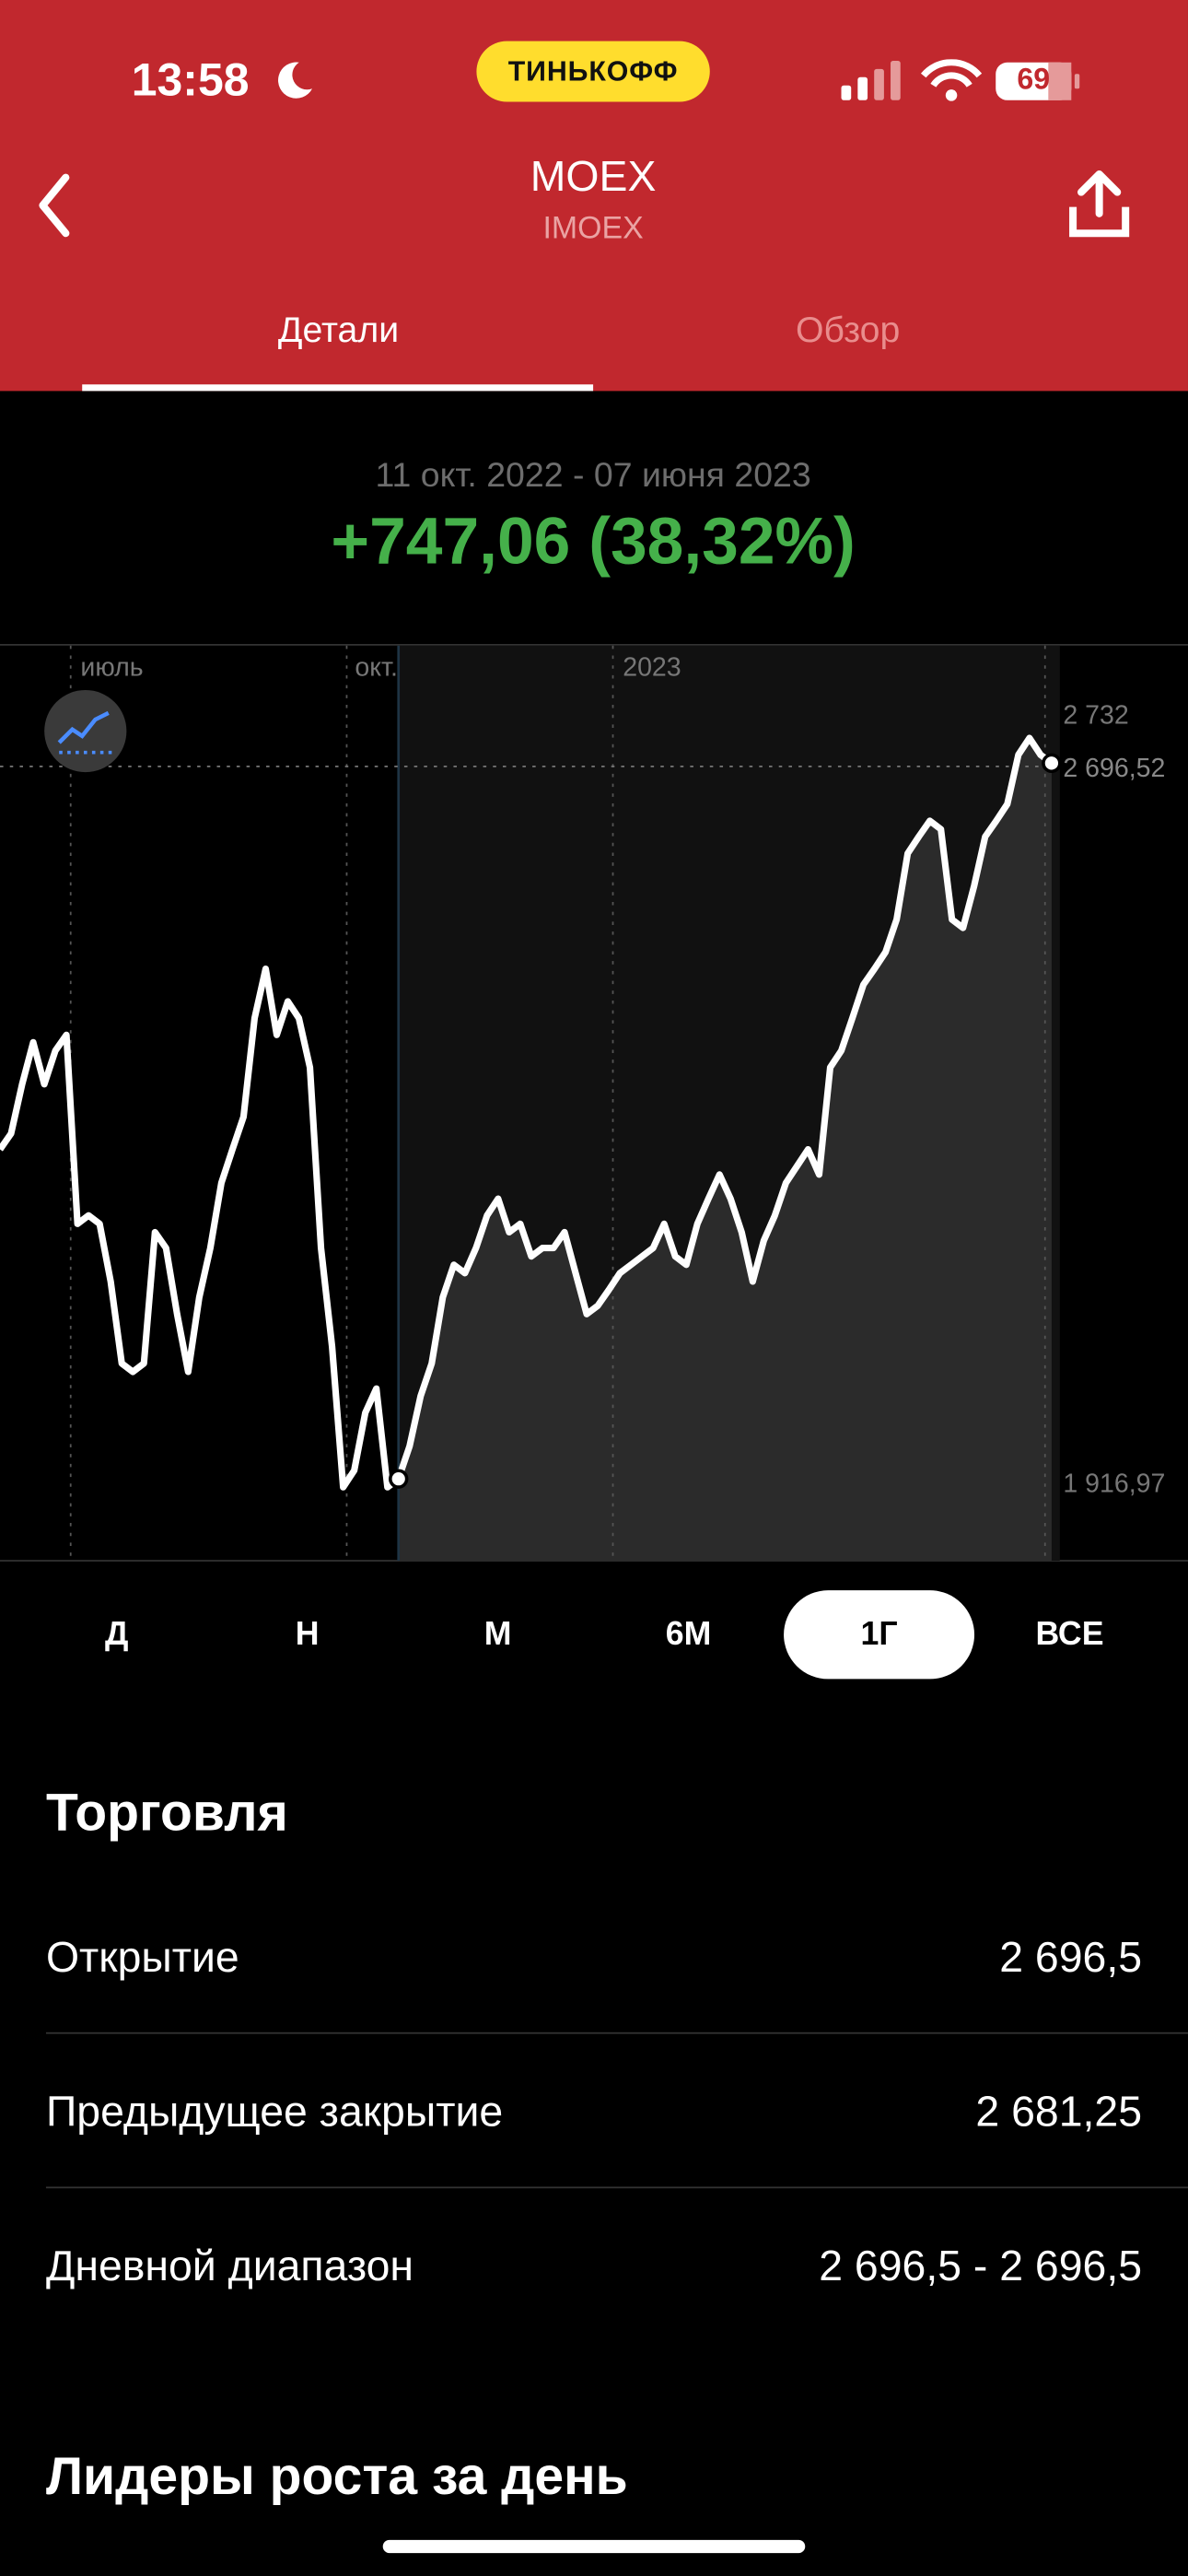  Describe the element at coordinates (593, 475) in the screenshot. I see `period: 11 окт. 2022 - 07 июня 2023` at that location.